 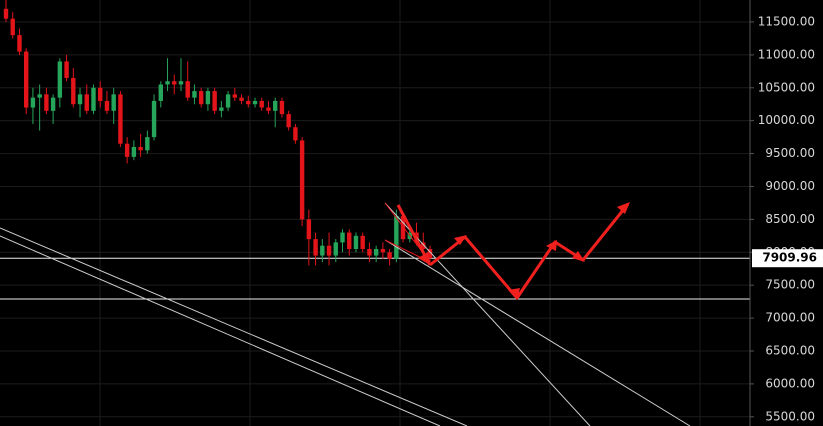 What do you see at coordinates (790, 285) in the screenshot?
I see `y-tick-label: 7500.00` at bounding box center [790, 285].